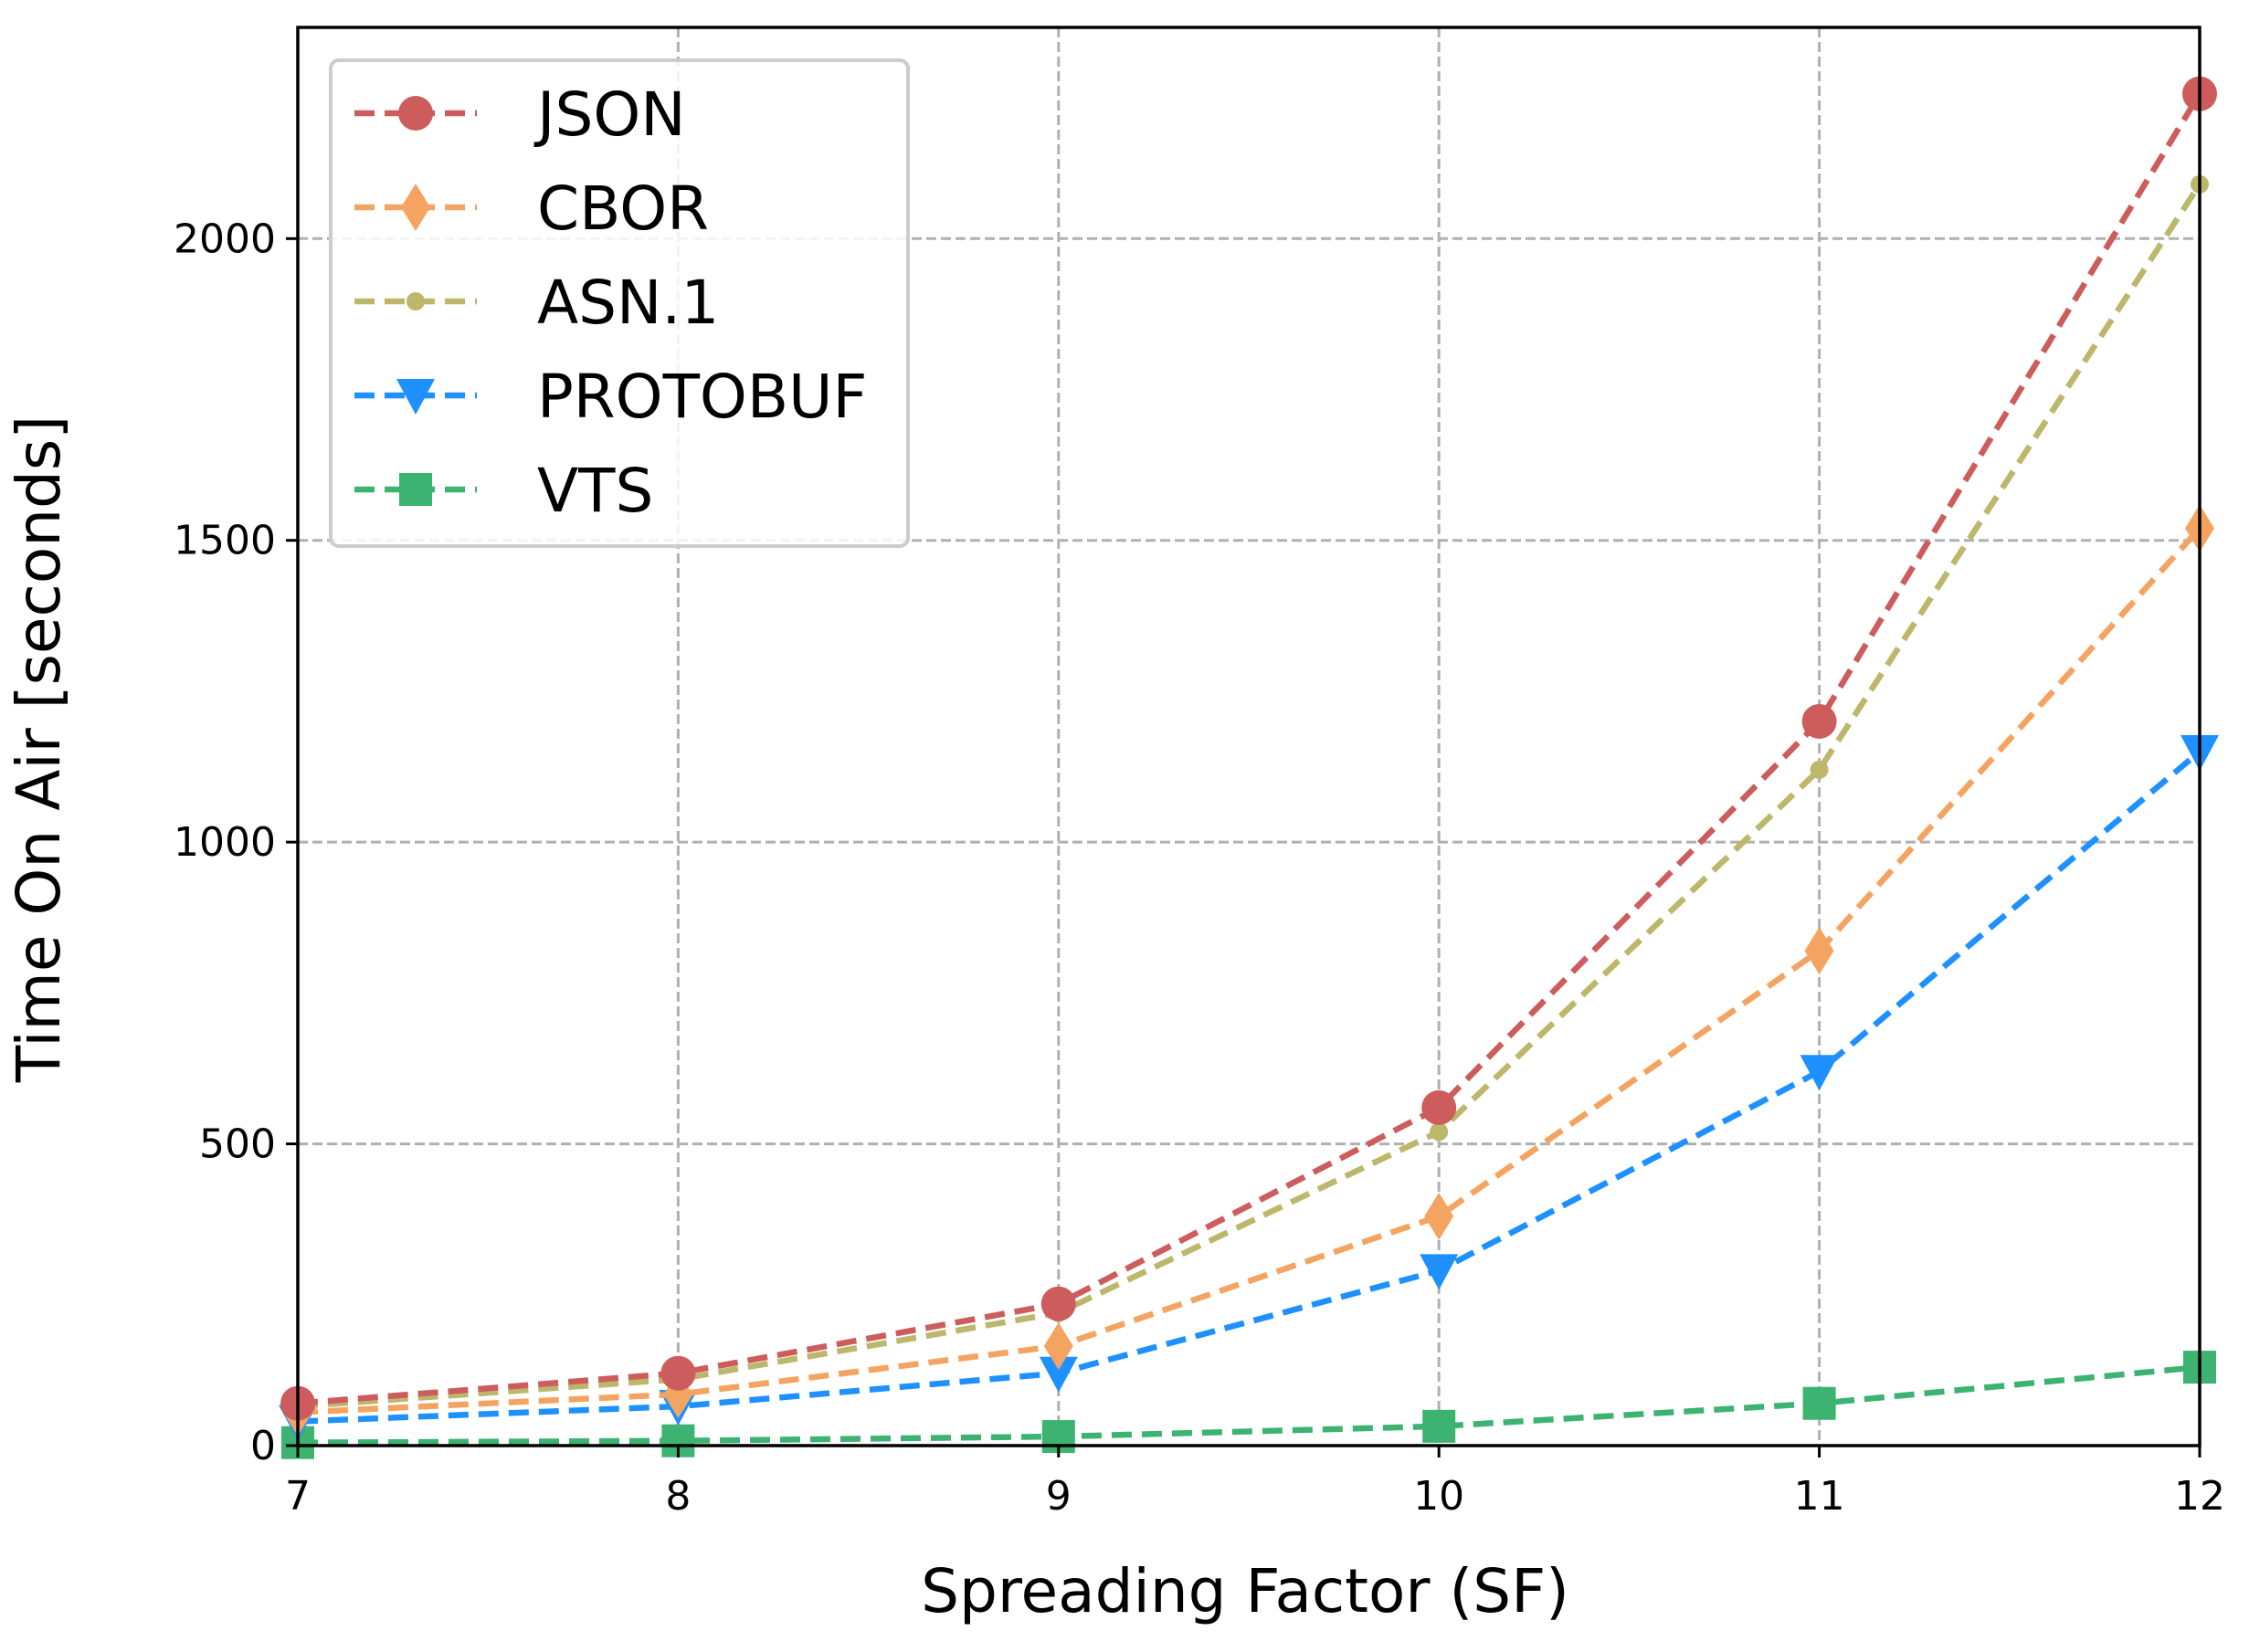 Image resolution: width=2249 pixels, height=1652 pixels. What do you see at coordinates (1438, 1496) in the screenshot?
I see `x-tick-label: 10` at bounding box center [1438, 1496].